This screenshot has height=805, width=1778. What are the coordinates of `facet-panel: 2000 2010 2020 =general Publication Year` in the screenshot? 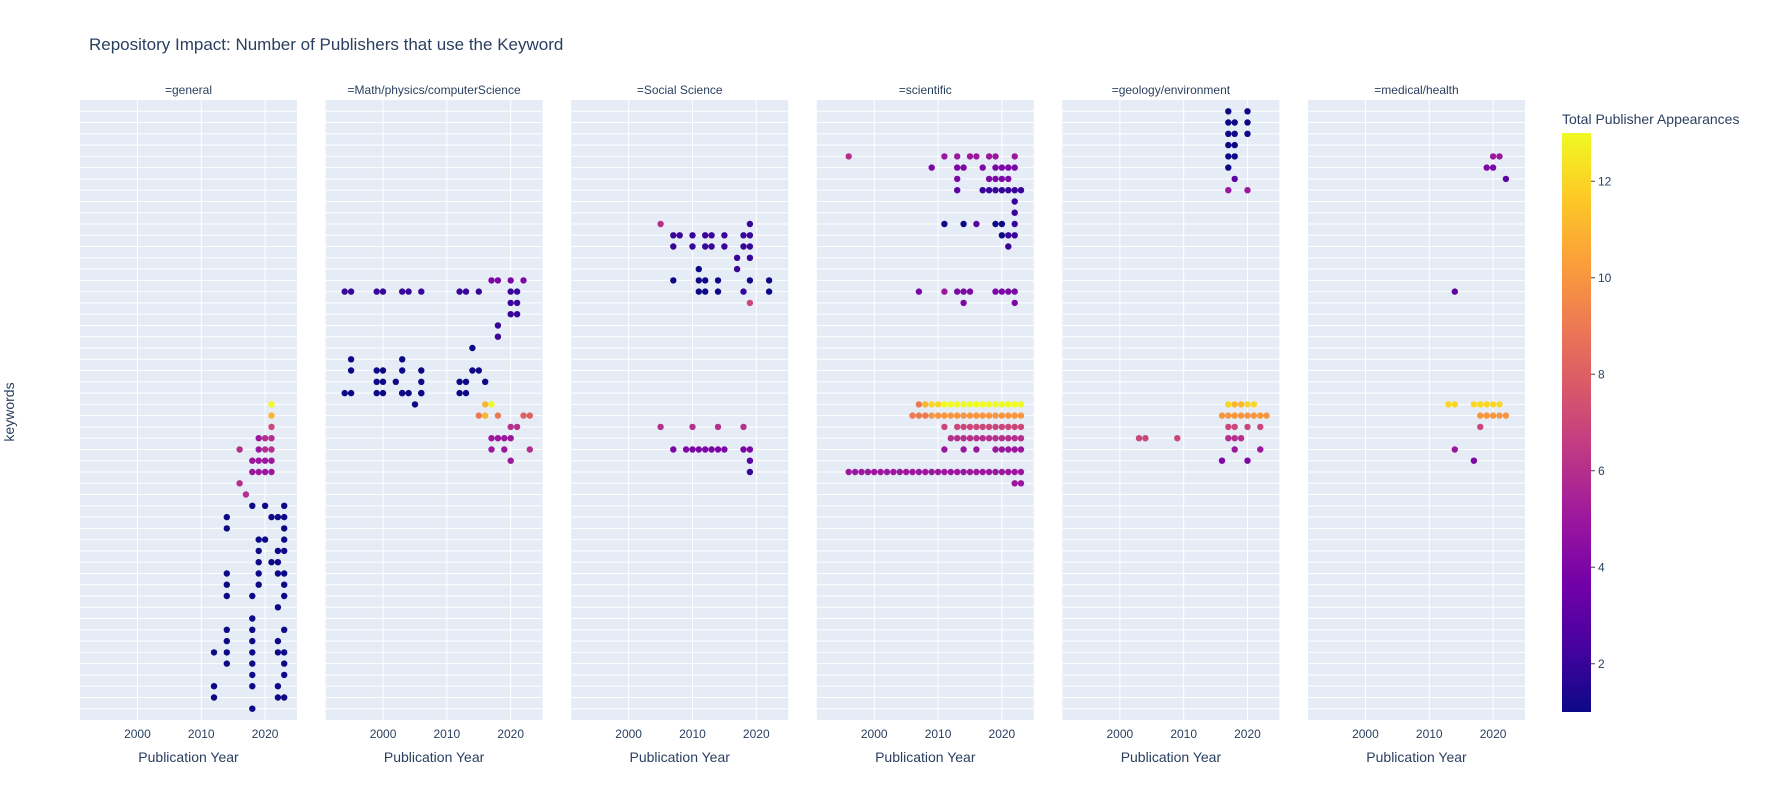 It's located at (188, 424).